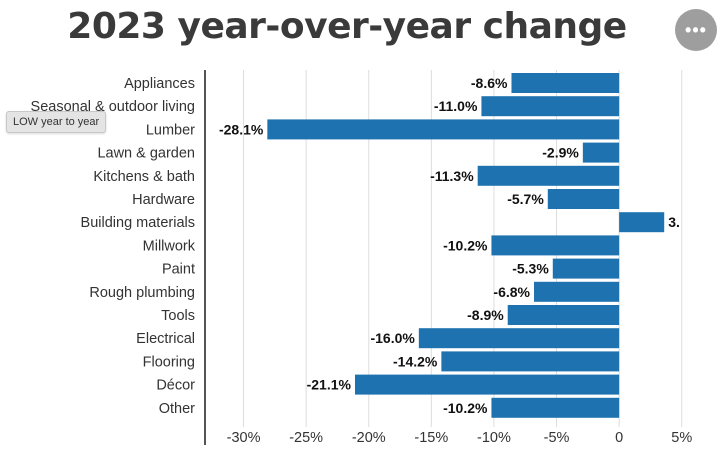  What do you see at coordinates (431, 438) in the screenshot?
I see `x-tick-label: -15%` at bounding box center [431, 438].